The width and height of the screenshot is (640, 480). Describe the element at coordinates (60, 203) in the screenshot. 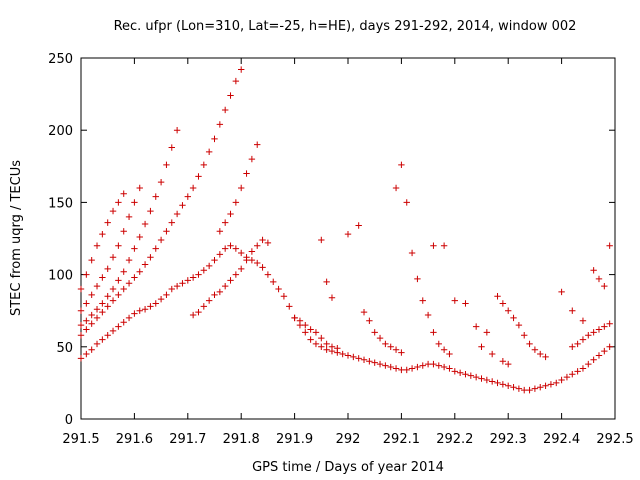

I see `y-tick-label: 150` at that location.